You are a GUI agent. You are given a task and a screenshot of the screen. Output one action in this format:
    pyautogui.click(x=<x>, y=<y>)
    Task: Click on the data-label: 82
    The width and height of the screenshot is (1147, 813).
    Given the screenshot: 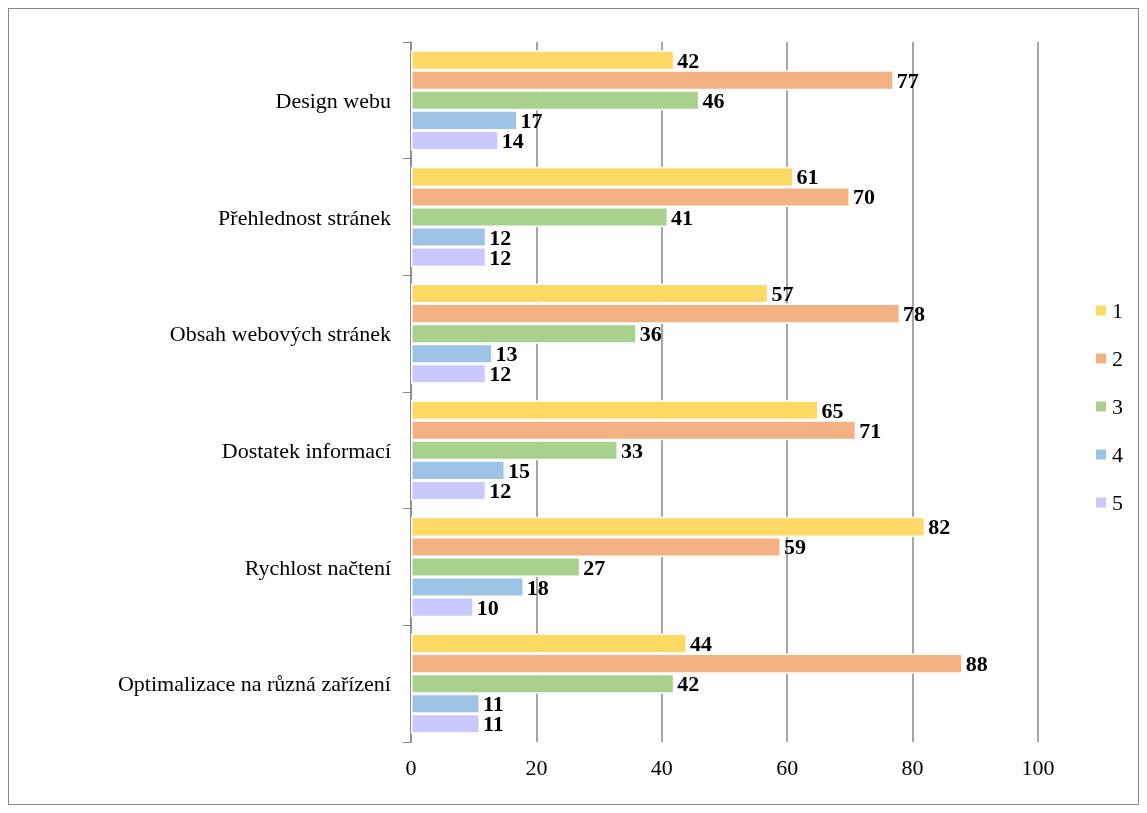 What is the action you would take?
    pyautogui.click(x=939, y=527)
    